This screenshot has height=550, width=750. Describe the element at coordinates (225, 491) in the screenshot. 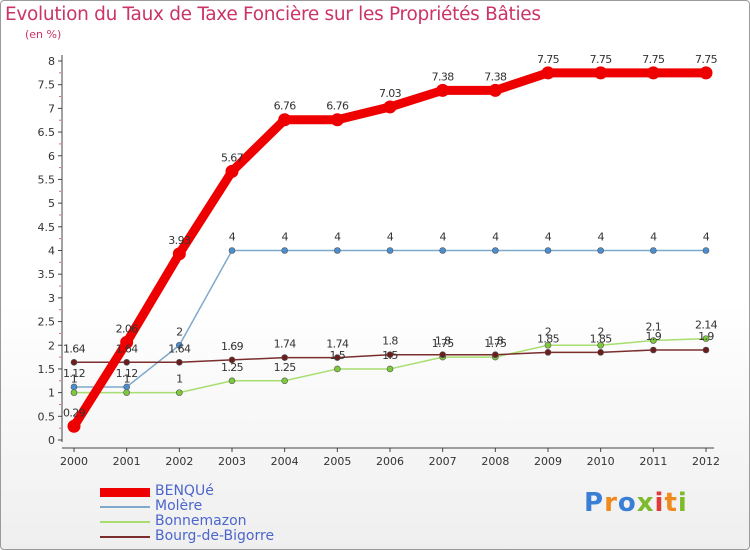

I see `legend-item-benqu-: BENQUé` at that location.